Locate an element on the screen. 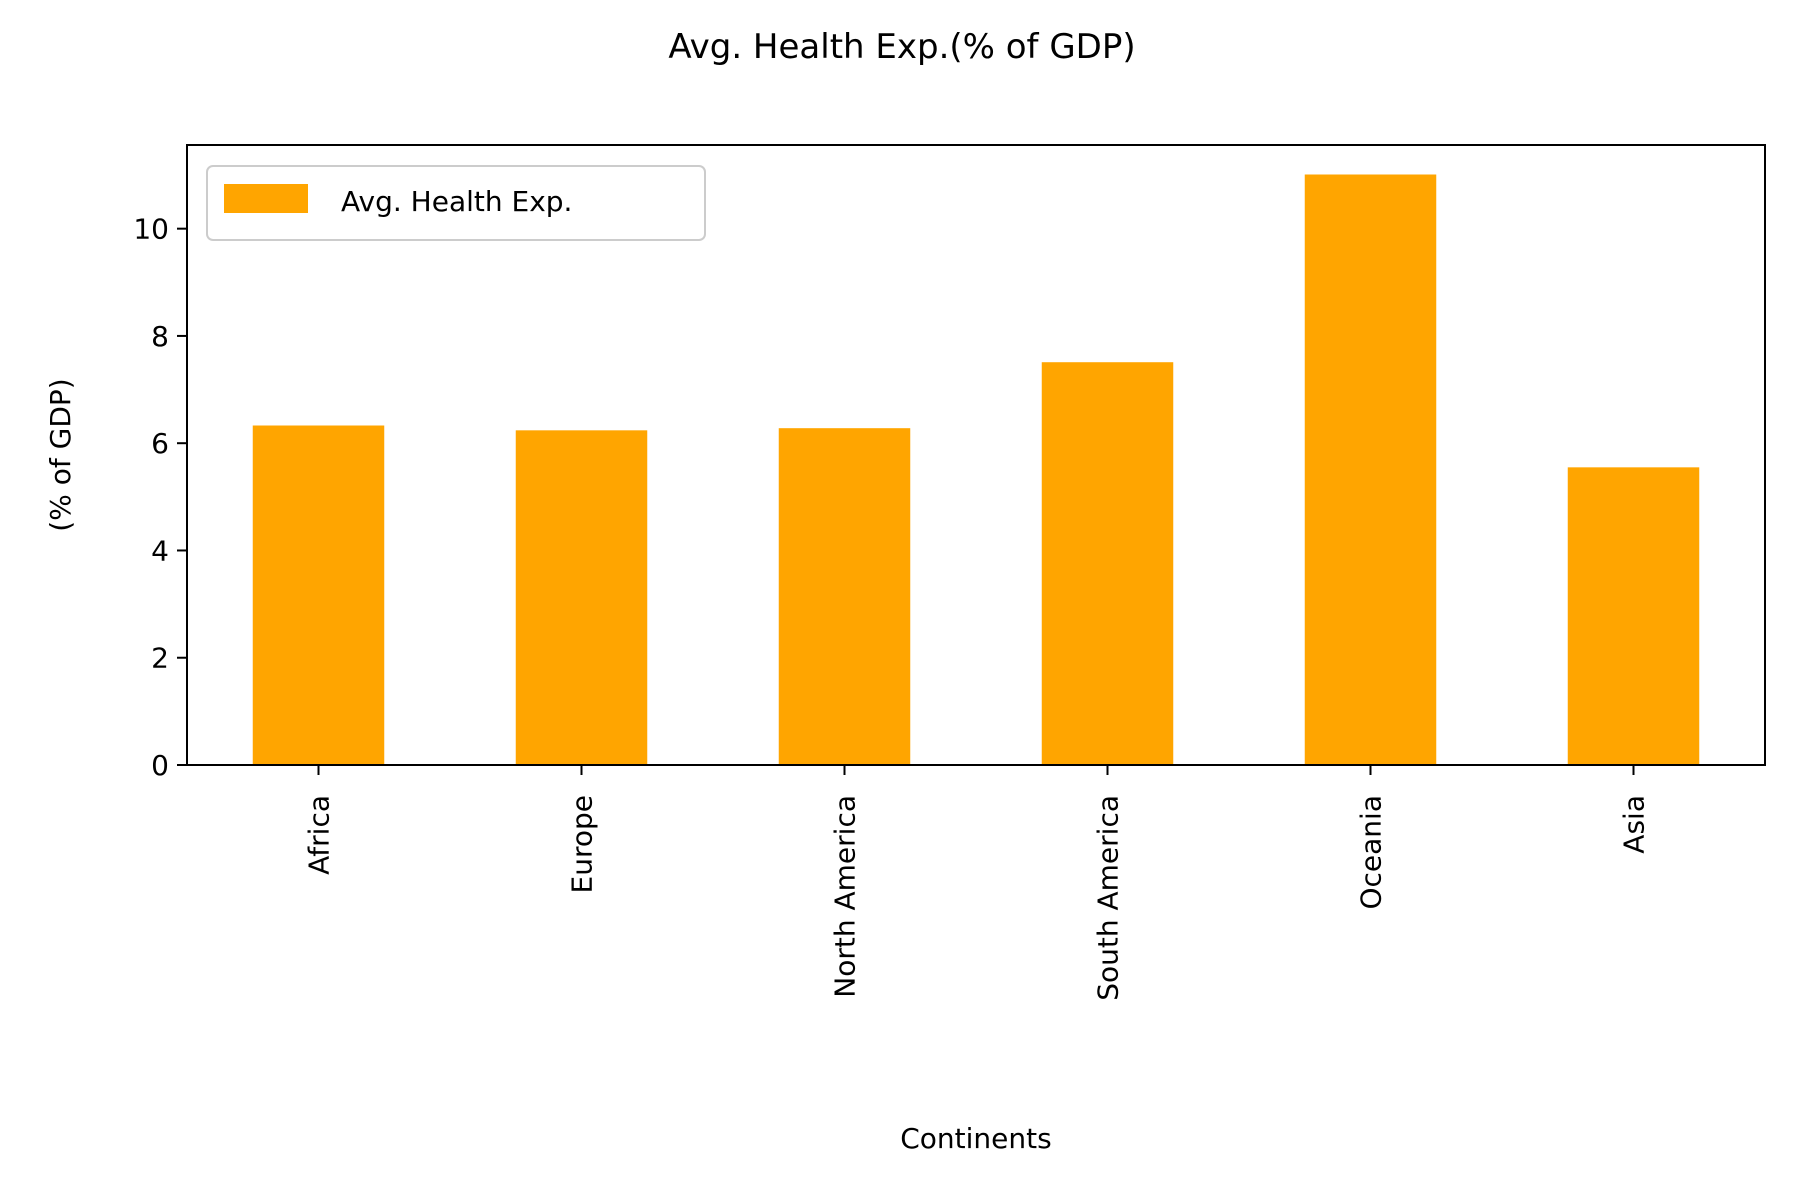 The width and height of the screenshot is (1800, 1200). bar-asia is located at coordinates (1633, 616).